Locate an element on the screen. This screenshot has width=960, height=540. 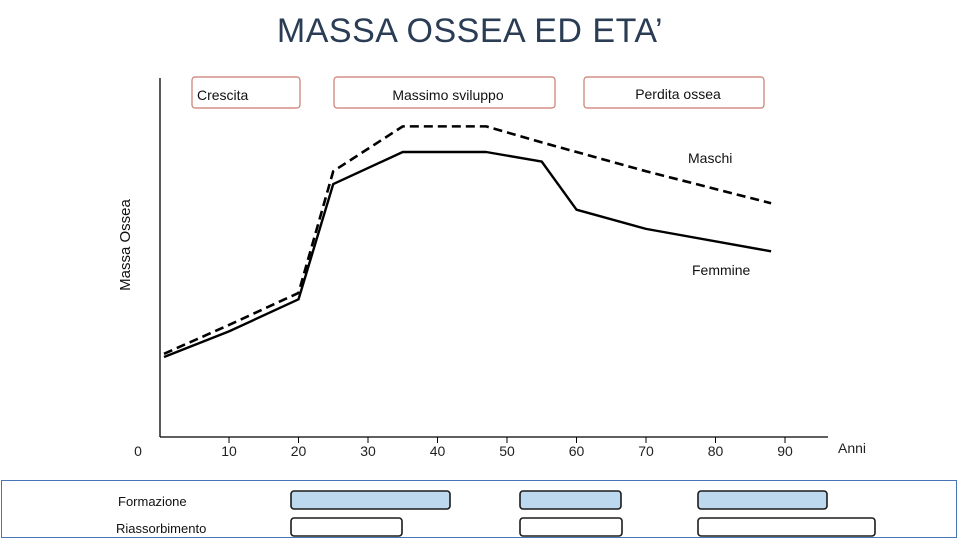
legend-label-formazione: Formazione is located at coordinates (152, 501).